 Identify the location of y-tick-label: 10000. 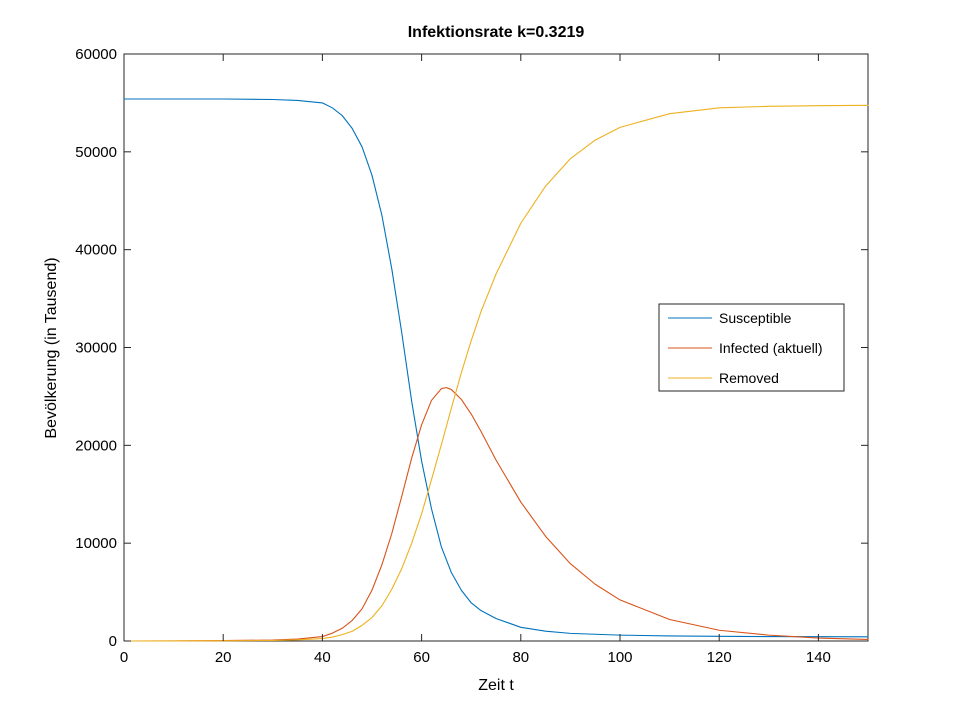
(96, 543).